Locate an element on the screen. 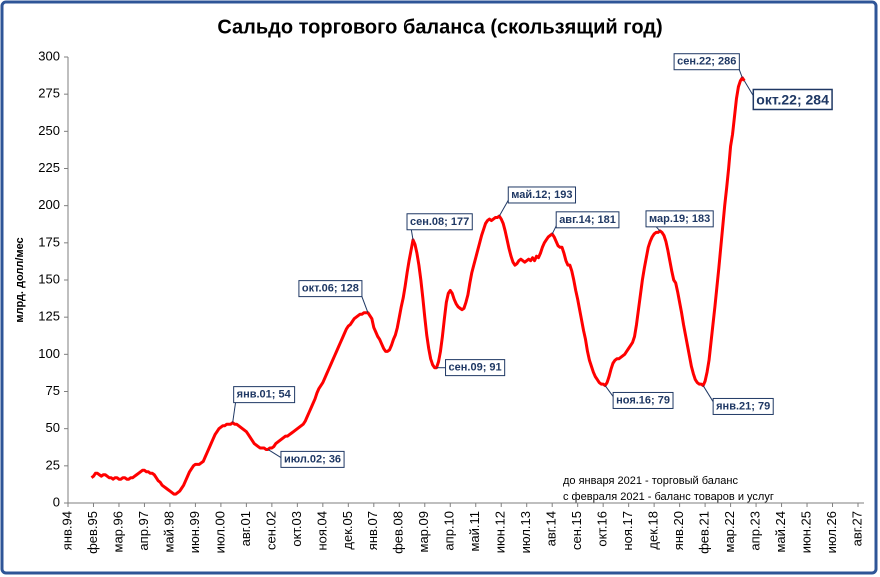  x-tick-label: июн.12 is located at coordinates (500, 532).